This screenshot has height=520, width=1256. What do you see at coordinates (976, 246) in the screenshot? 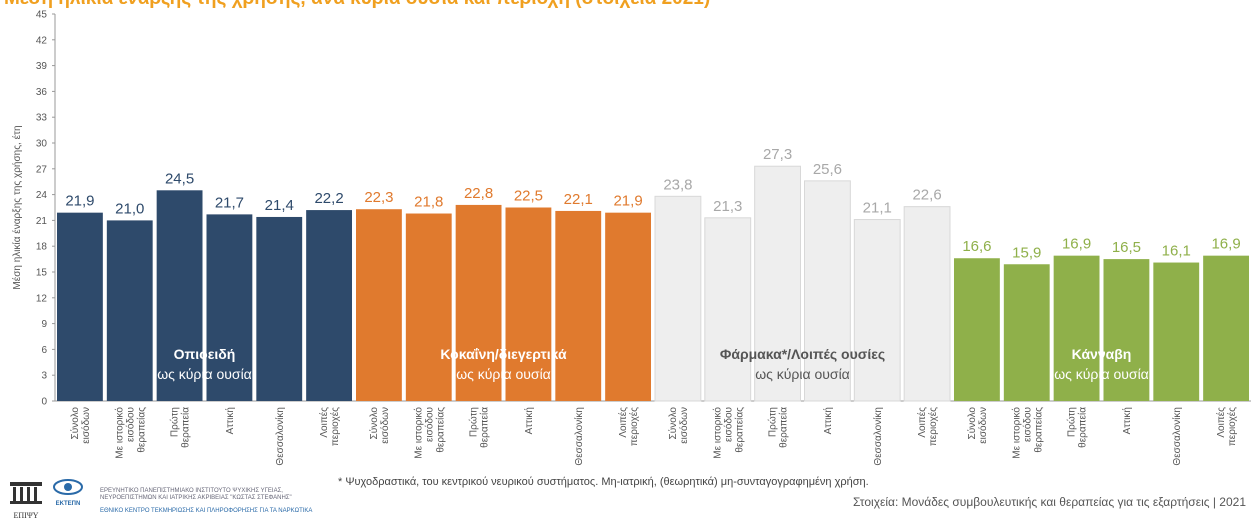
I see `bar-value-label: 16,6` at bounding box center [976, 246].